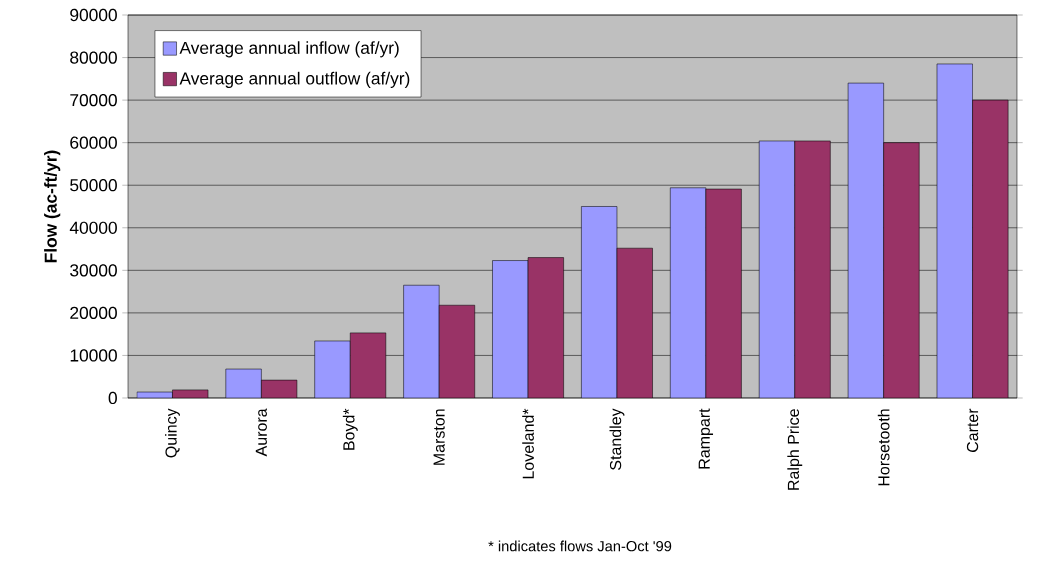  Describe the element at coordinates (706, 438) in the screenshot. I see `x-tick-label: Rampart` at that location.